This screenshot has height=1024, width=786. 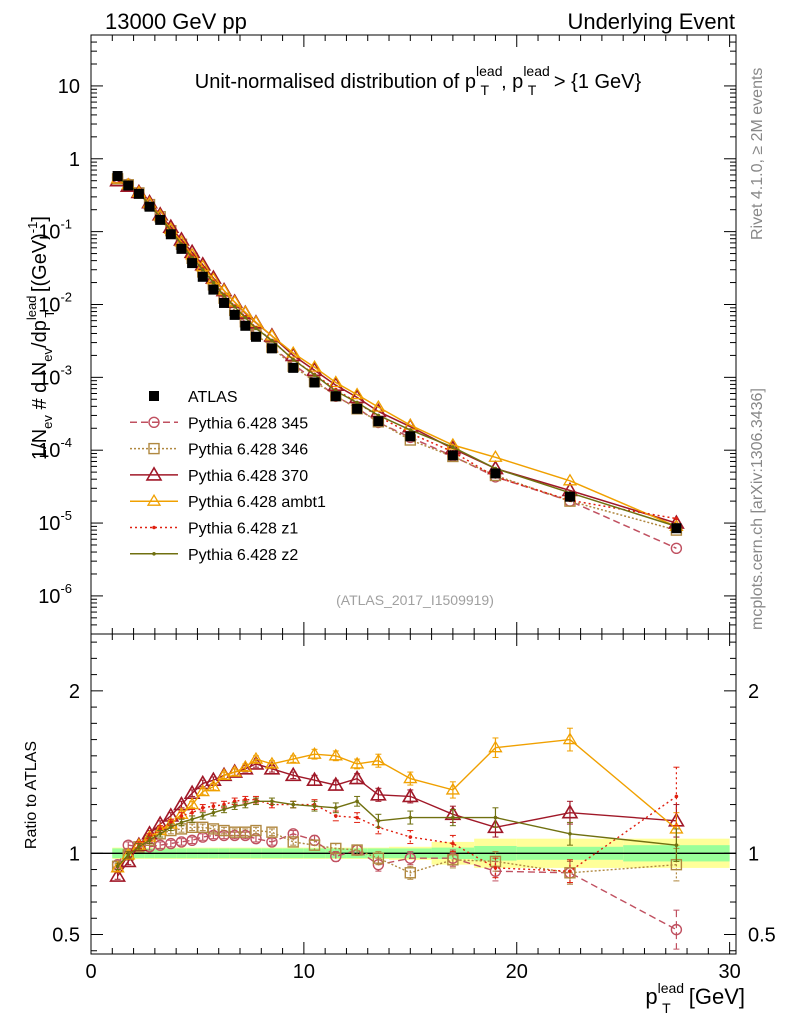 I want to click on main-y-tick-label-exp: -2, so click(x=66, y=296).